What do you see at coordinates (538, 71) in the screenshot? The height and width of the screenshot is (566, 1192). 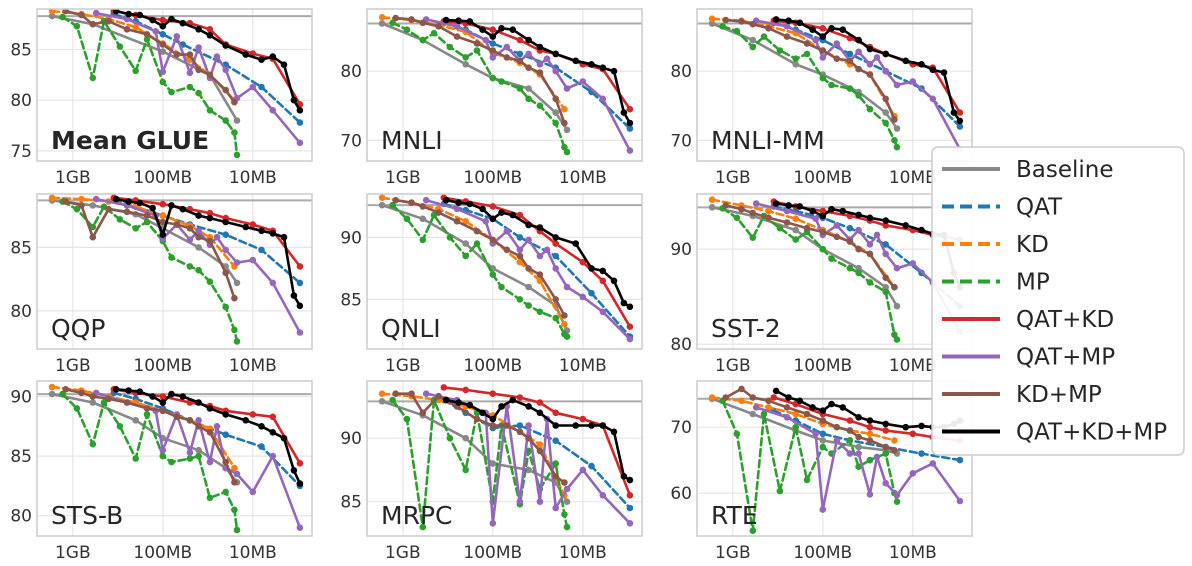 I see `series-line` at bounding box center [538, 71].